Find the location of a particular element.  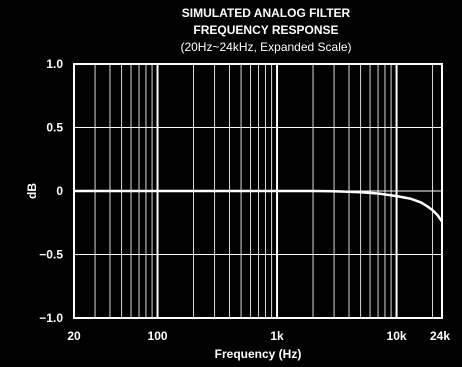

x-tick-label: 20 is located at coordinates (74, 336).